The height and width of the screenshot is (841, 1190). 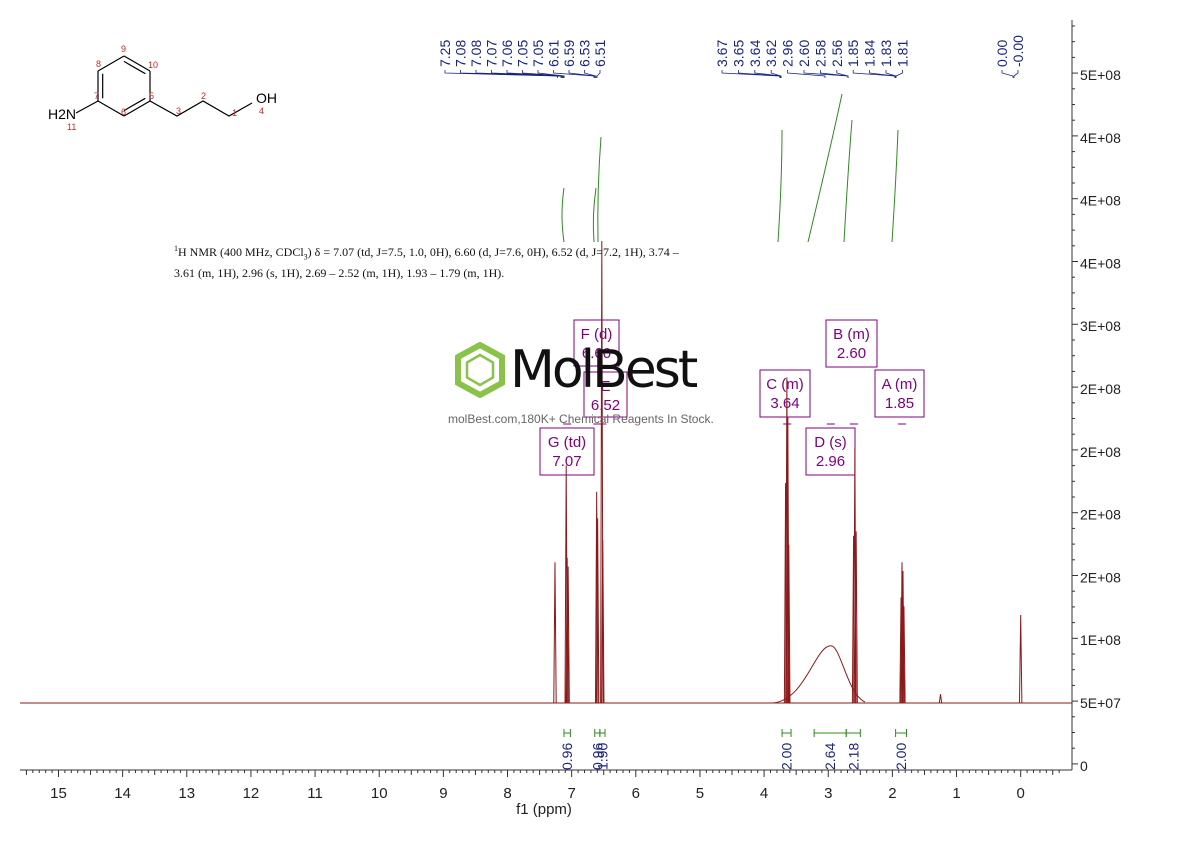 I want to click on peak-label-g2-text: 2.60, so click(x=804, y=53).